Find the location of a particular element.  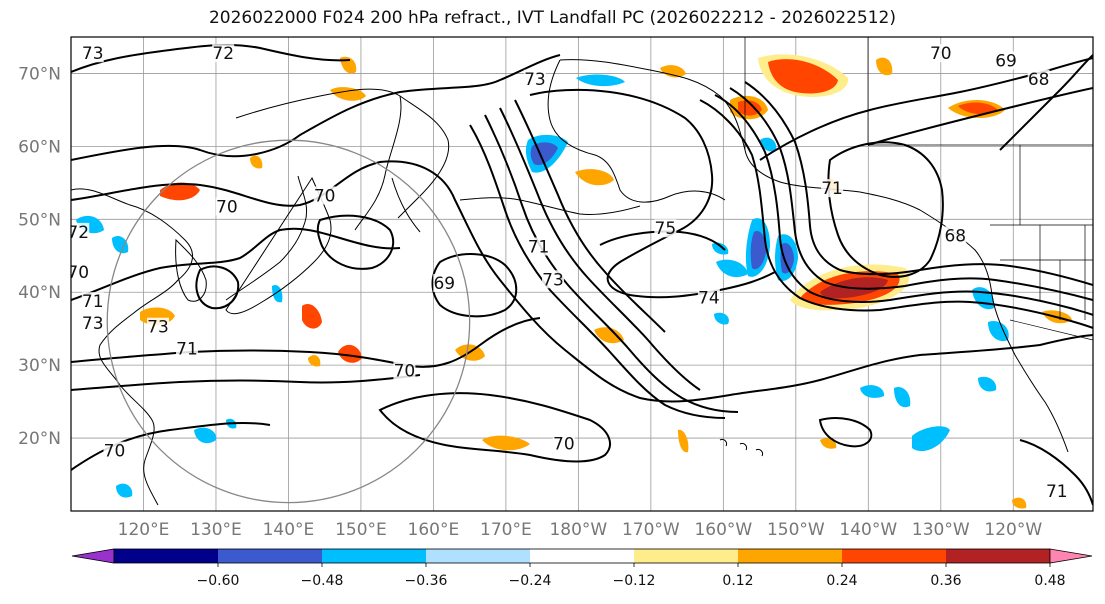

longitude-tick-label: 150°E is located at coordinates (361, 530).